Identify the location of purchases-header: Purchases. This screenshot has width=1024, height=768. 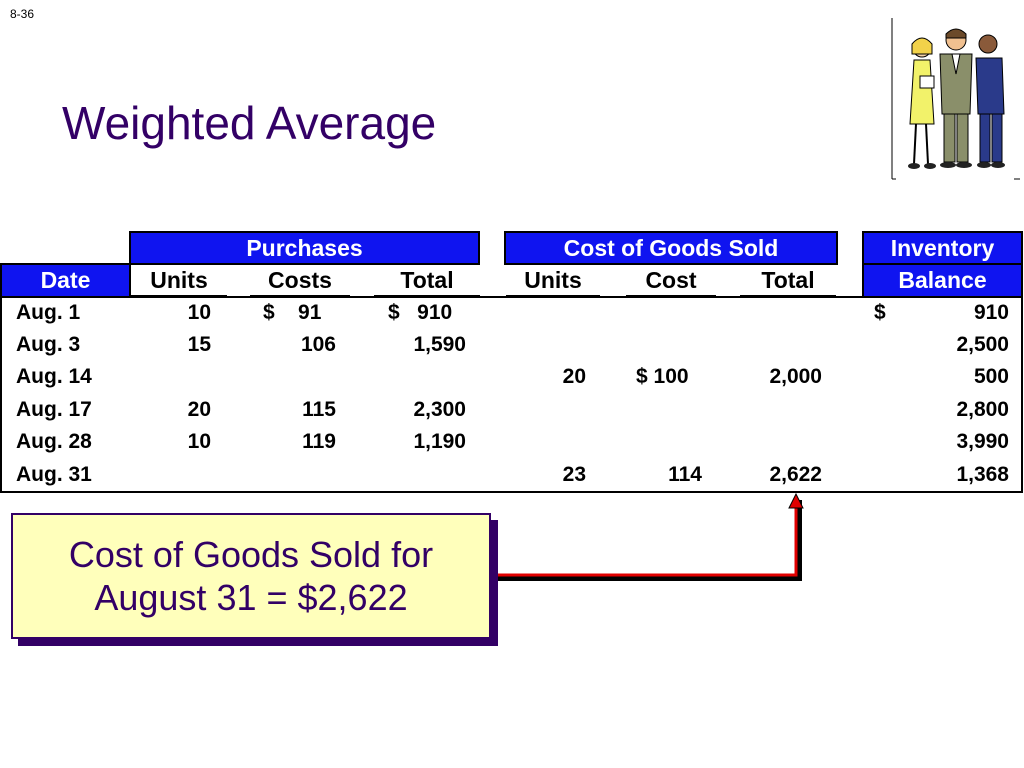
(304, 248).